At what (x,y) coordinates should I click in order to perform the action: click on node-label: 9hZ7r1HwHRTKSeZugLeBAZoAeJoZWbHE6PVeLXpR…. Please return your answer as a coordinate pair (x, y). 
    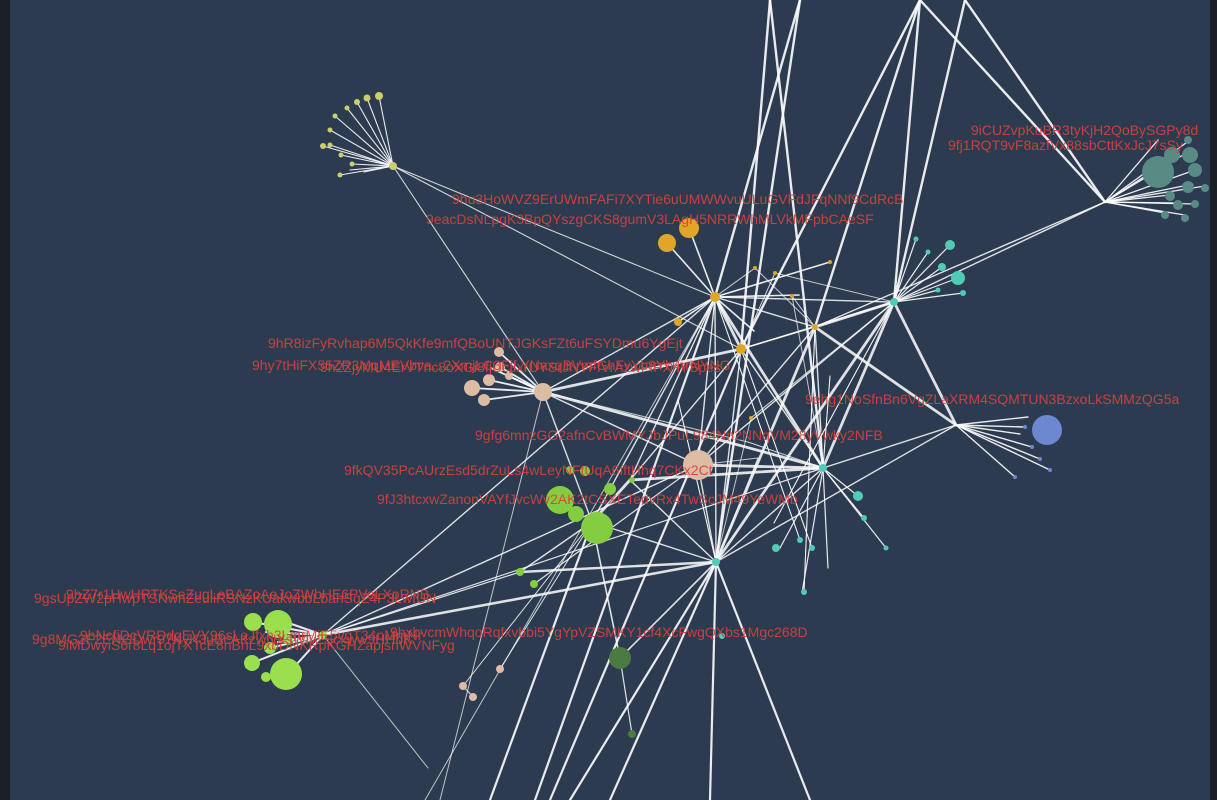
    Looking at the image, I should click on (247, 594).